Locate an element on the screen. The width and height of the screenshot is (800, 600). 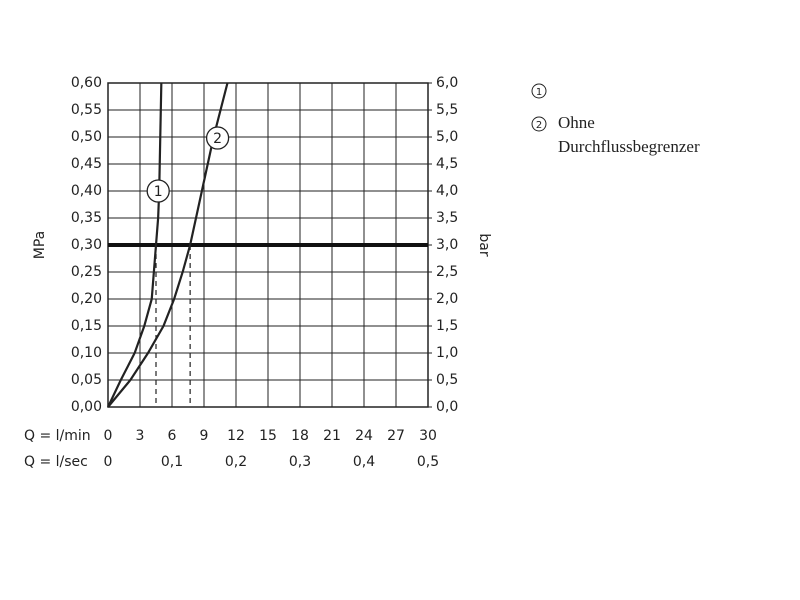
x-tick-label: 15 is located at coordinates (268, 436).